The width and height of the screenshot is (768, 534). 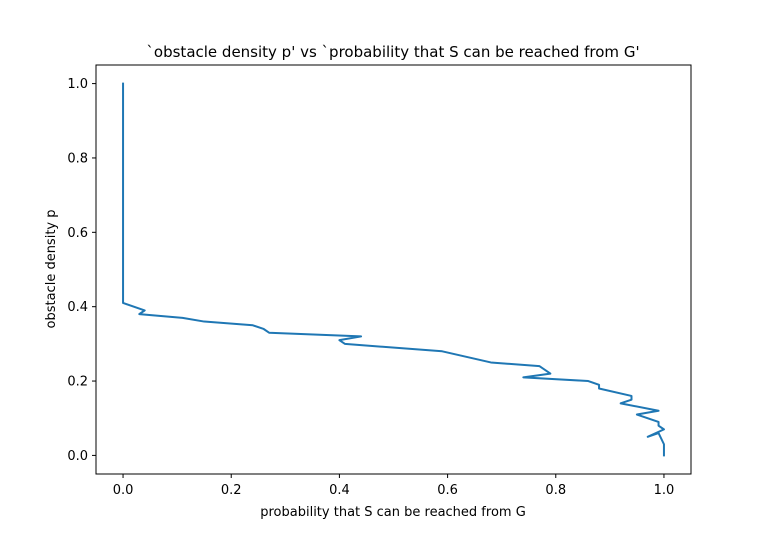 I want to click on x-tick-label-1: 0.2, so click(x=231, y=490).